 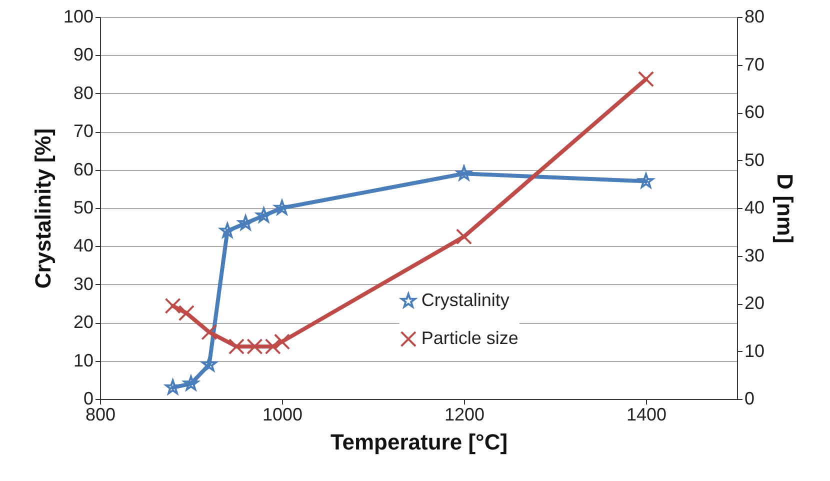 I want to click on y2-axis-title: D [nm], so click(x=785, y=209).